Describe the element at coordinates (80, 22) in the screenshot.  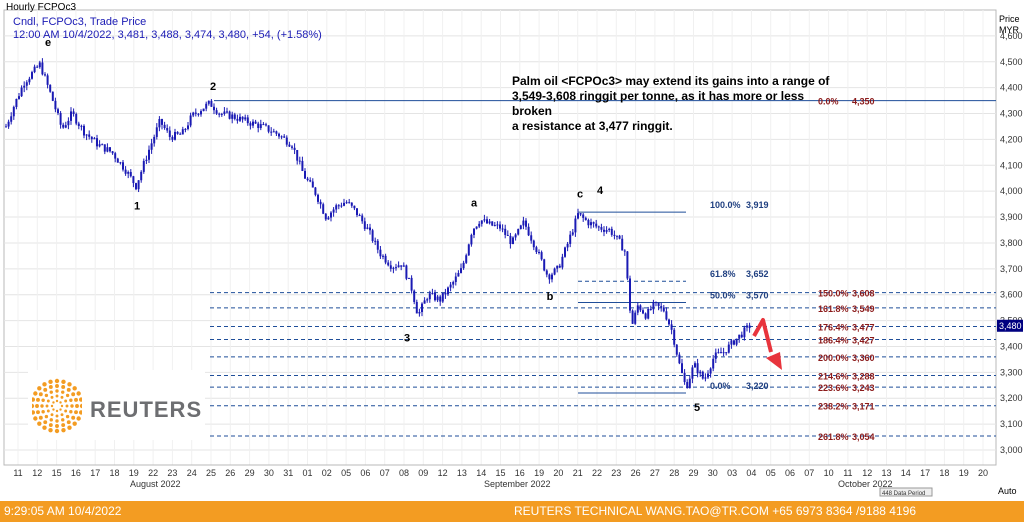
I see `series-line: Cndl, FCPOc3, Trade Price` at that location.